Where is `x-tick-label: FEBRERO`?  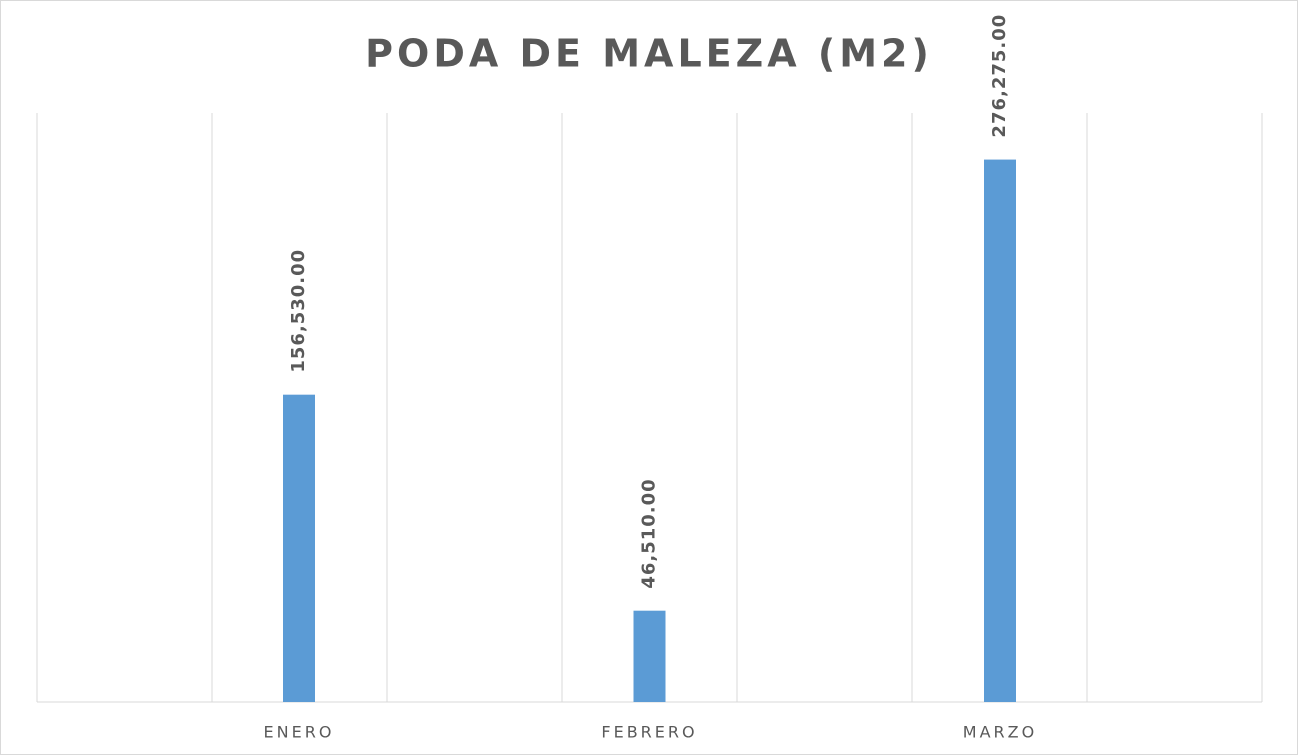 x-tick-label: FEBRERO is located at coordinates (649, 732).